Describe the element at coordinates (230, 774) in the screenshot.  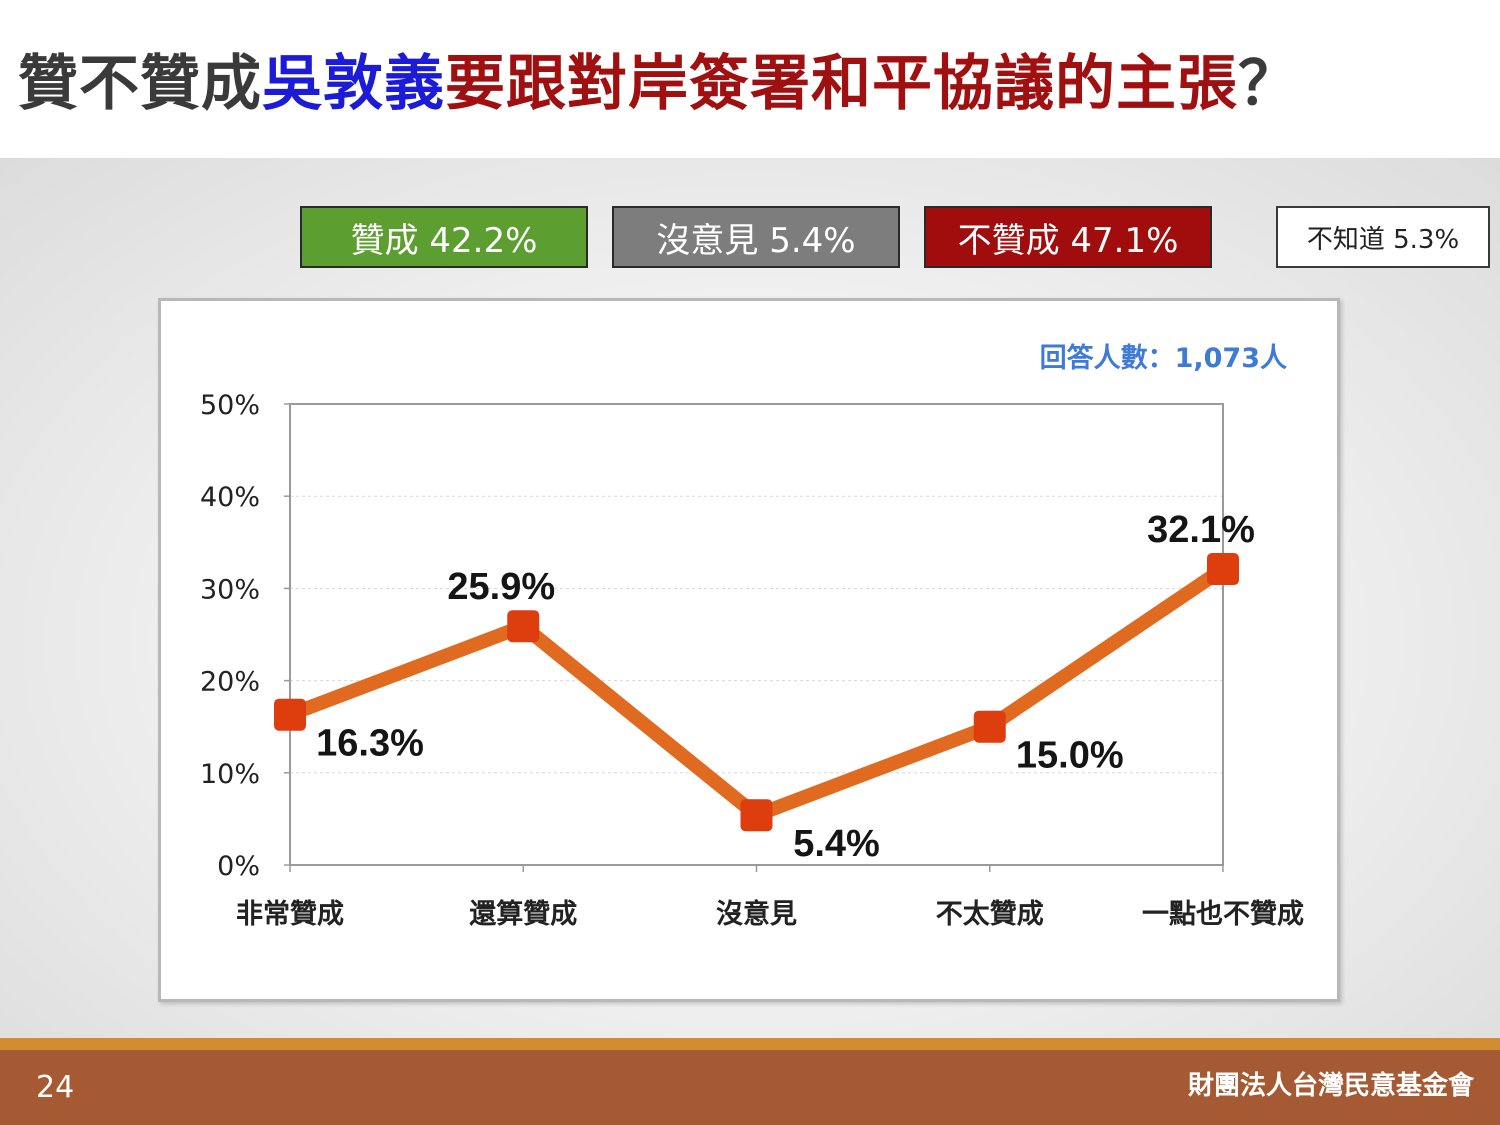
I see `y-tick-label: 10%` at that location.